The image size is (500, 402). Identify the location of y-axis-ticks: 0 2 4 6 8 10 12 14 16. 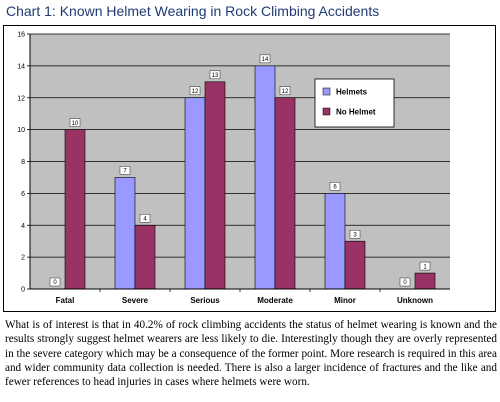
(23, 163).